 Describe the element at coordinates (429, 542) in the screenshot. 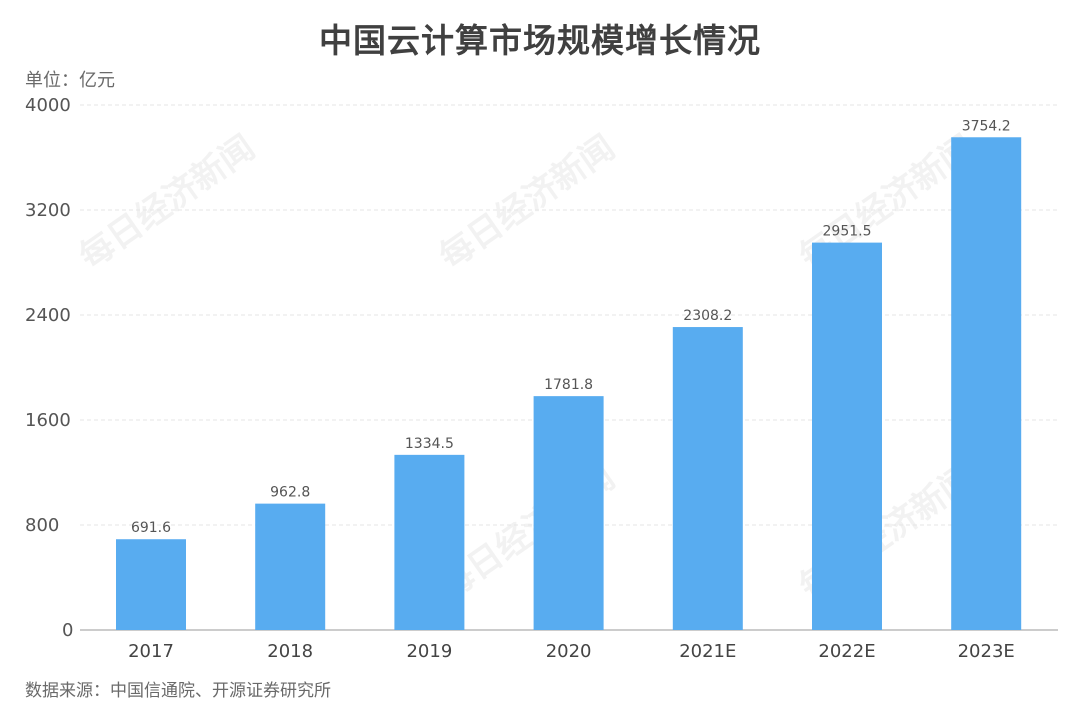

I see `bar-2019` at that location.